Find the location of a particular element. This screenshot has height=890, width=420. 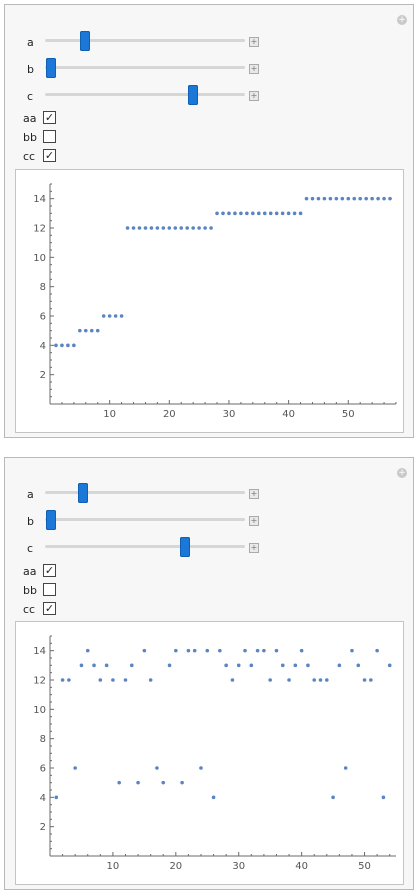

slider-c-label: c is located at coordinates (30, 96).